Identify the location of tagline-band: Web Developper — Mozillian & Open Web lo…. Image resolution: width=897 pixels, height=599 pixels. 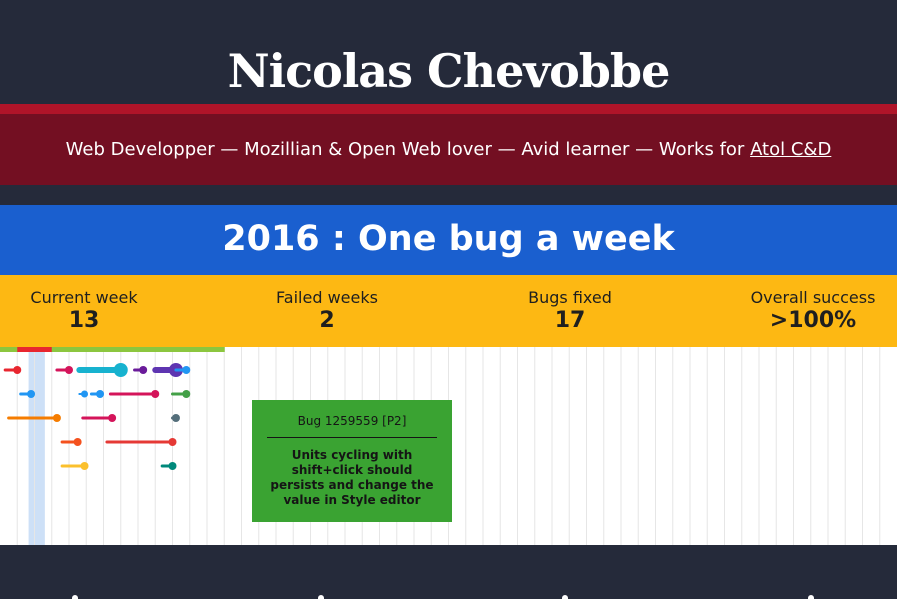
(448, 149).